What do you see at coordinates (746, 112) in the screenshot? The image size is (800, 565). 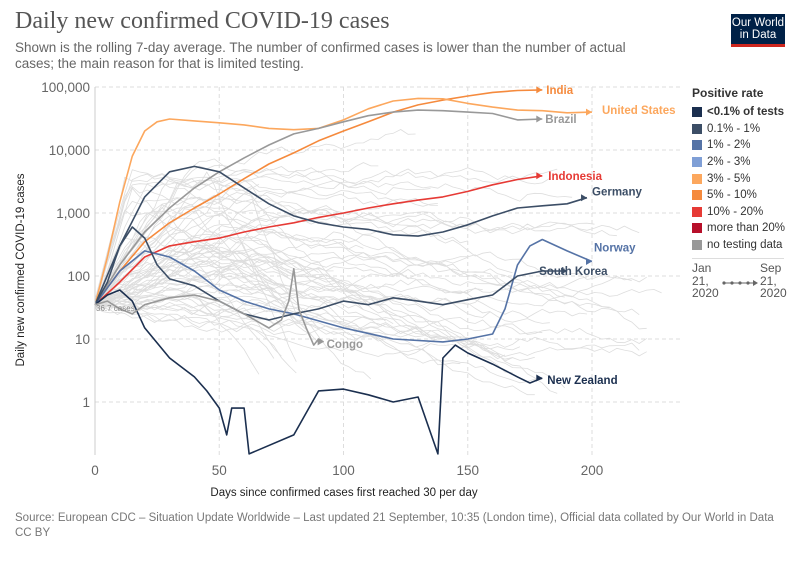 I see `legend-item: <0.1% of tests` at bounding box center [746, 112].